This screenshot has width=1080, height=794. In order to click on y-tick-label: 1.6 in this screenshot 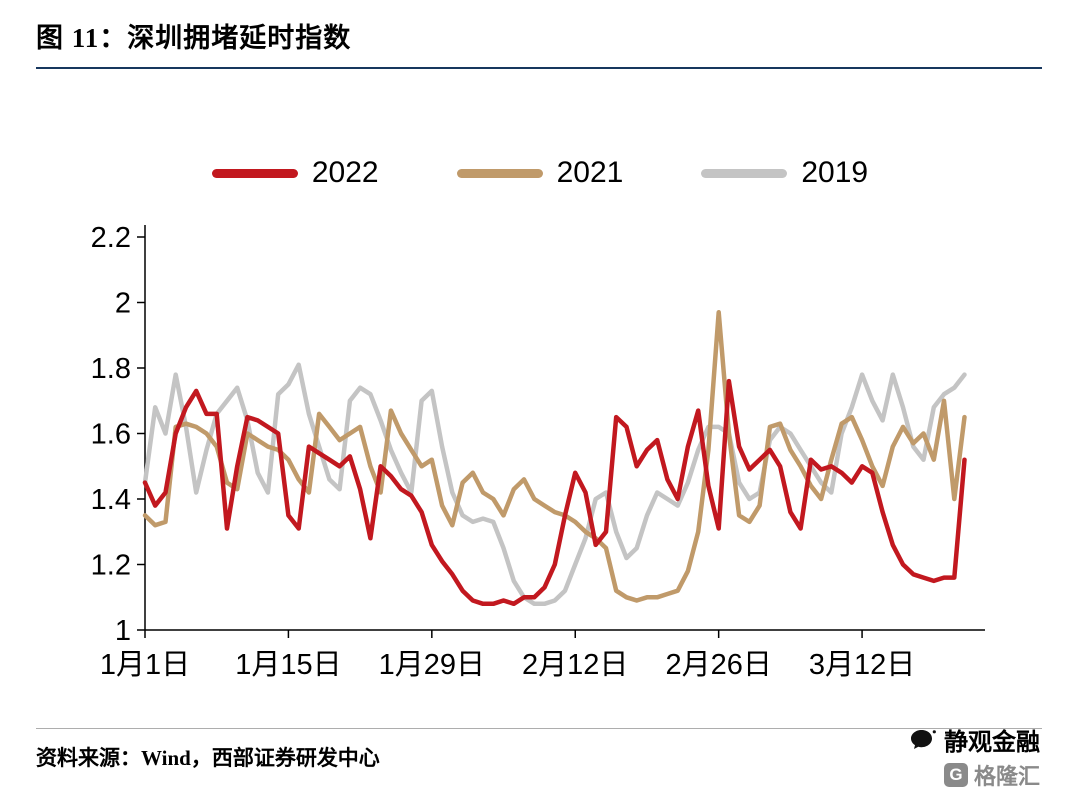, I will do `click(111, 435)`.